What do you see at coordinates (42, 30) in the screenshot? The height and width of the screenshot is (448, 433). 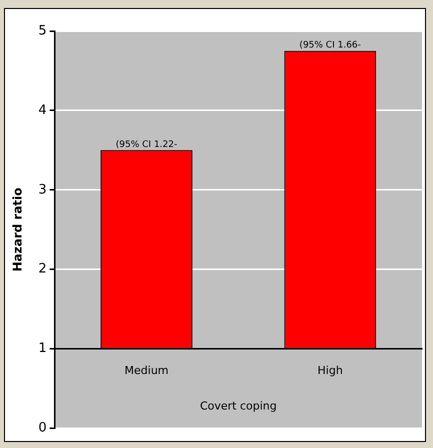 I see `y-tick-label: 5` at bounding box center [42, 30].